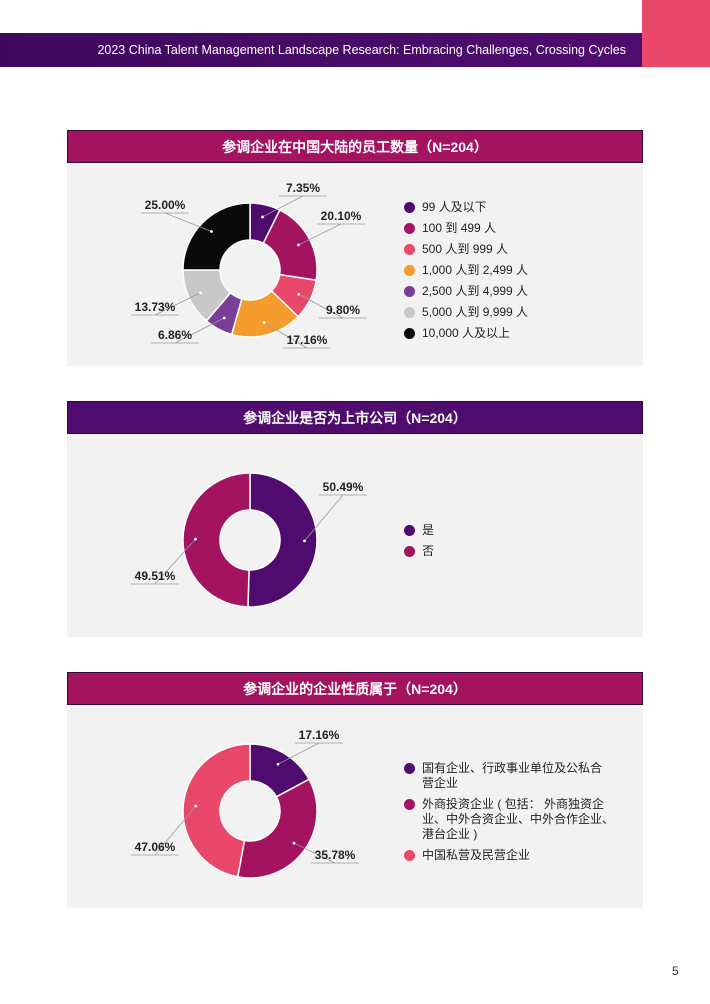 The width and height of the screenshot is (710, 1004). What do you see at coordinates (175, 335) in the screenshot?
I see `data-label-0-4: 6.86%` at bounding box center [175, 335].